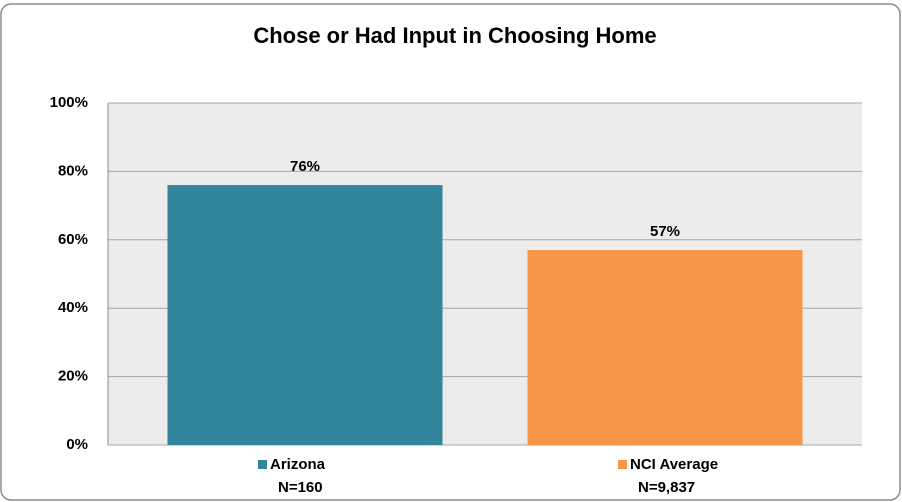  What do you see at coordinates (77, 444) in the screenshot?
I see `y-tick-label: 0%` at bounding box center [77, 444].